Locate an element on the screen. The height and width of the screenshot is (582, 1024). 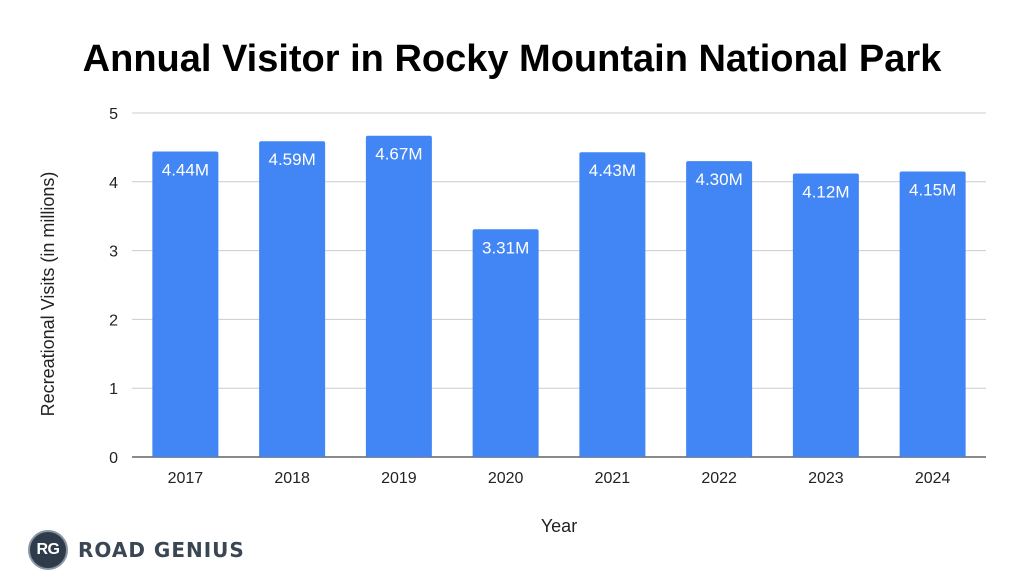
y-tick-label: 5 is located at coordinates (113, 114).